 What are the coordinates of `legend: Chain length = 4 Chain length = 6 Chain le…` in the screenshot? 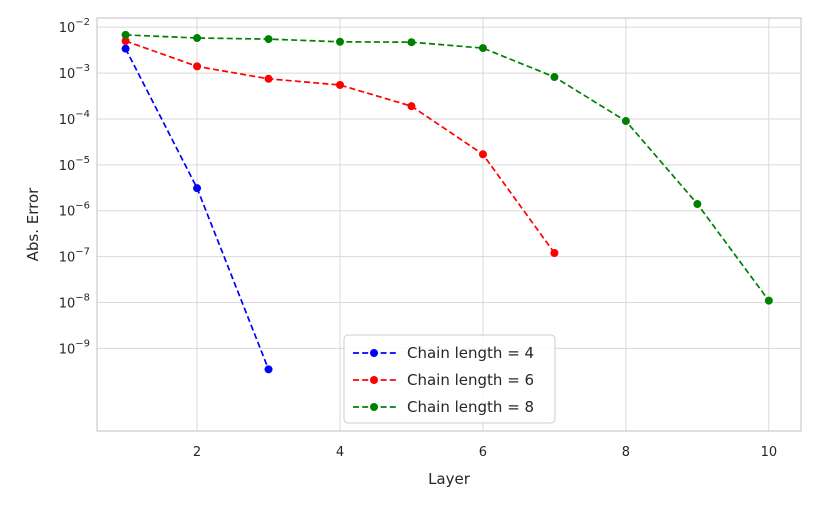 It's located at (449, 379).